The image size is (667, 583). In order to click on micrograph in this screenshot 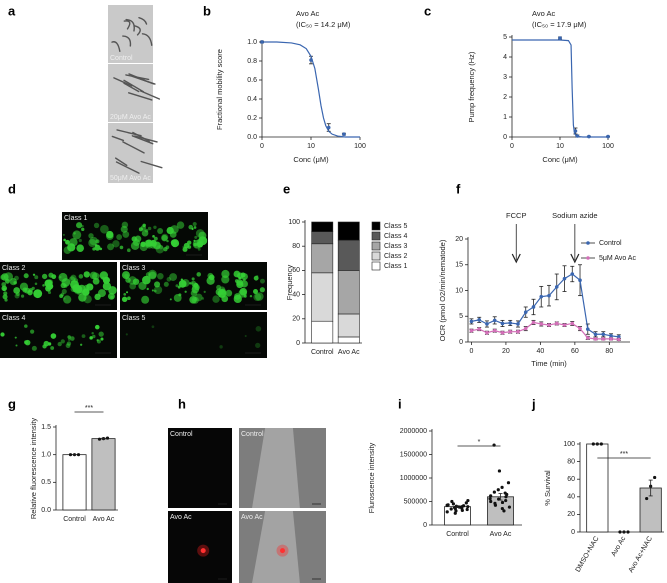, I will do `click(135, 236)`.